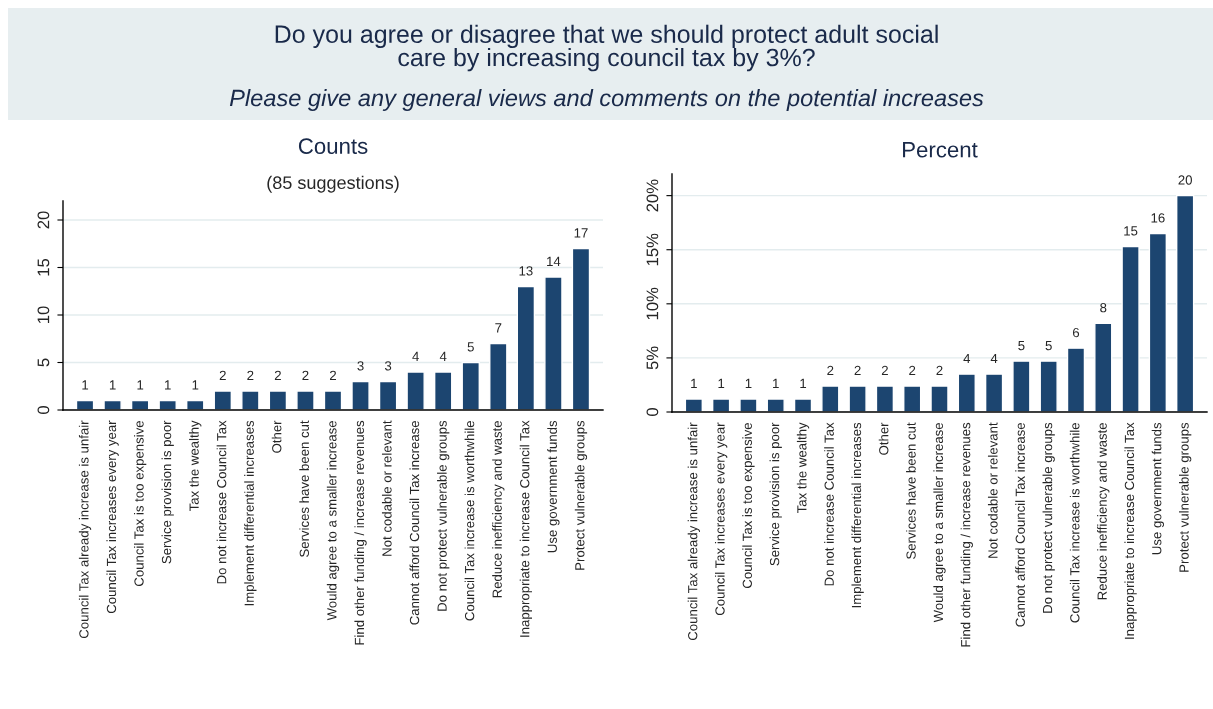 The width and height of the screenshot is (1213, 709). Describe the element at coordinates (333, 146) in the screenshot. I see `chart-title: Counts` at that location.